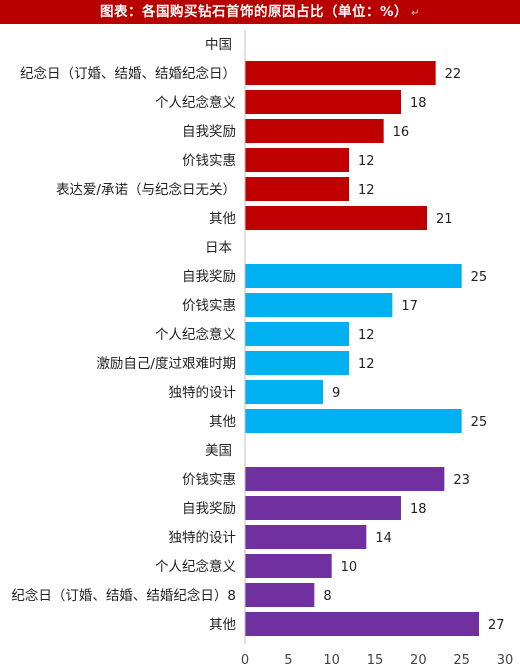 The height and width of the screenshot is (671, 520). Describe the element at coordinates (245, 660) in the screenshot. I see `x-tick-label: 0` at that location.